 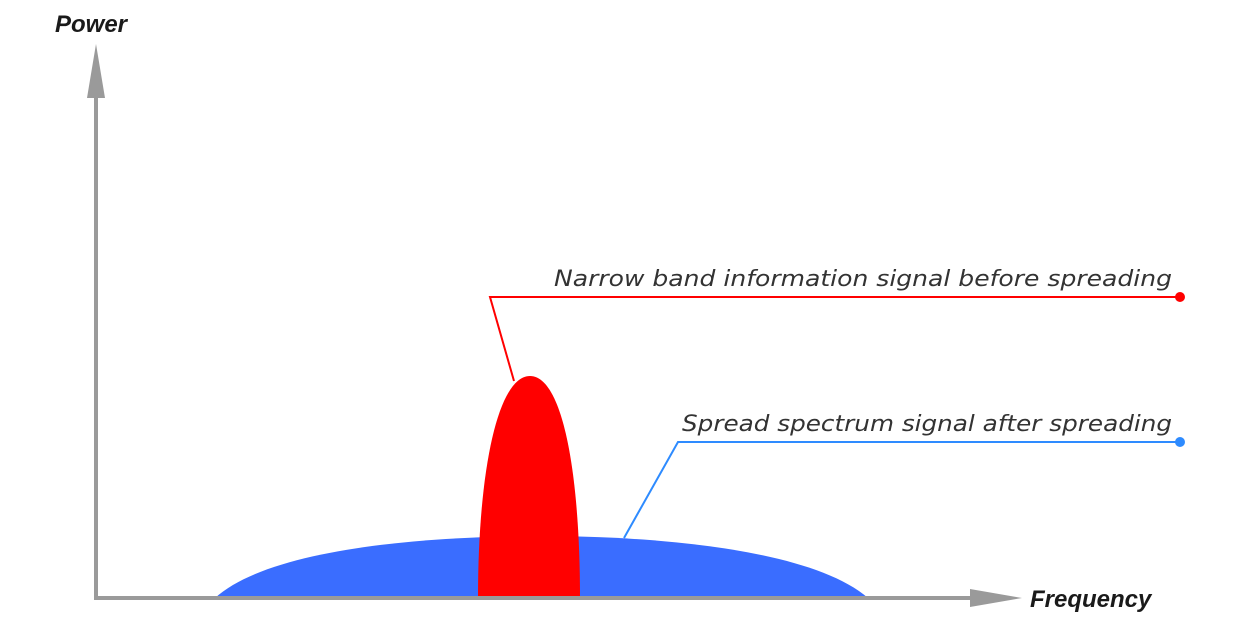 What do you see at coordinates (92, 24) in the screenshot?
I see `y-axis-title: Power` at bounding box center [92, 24].